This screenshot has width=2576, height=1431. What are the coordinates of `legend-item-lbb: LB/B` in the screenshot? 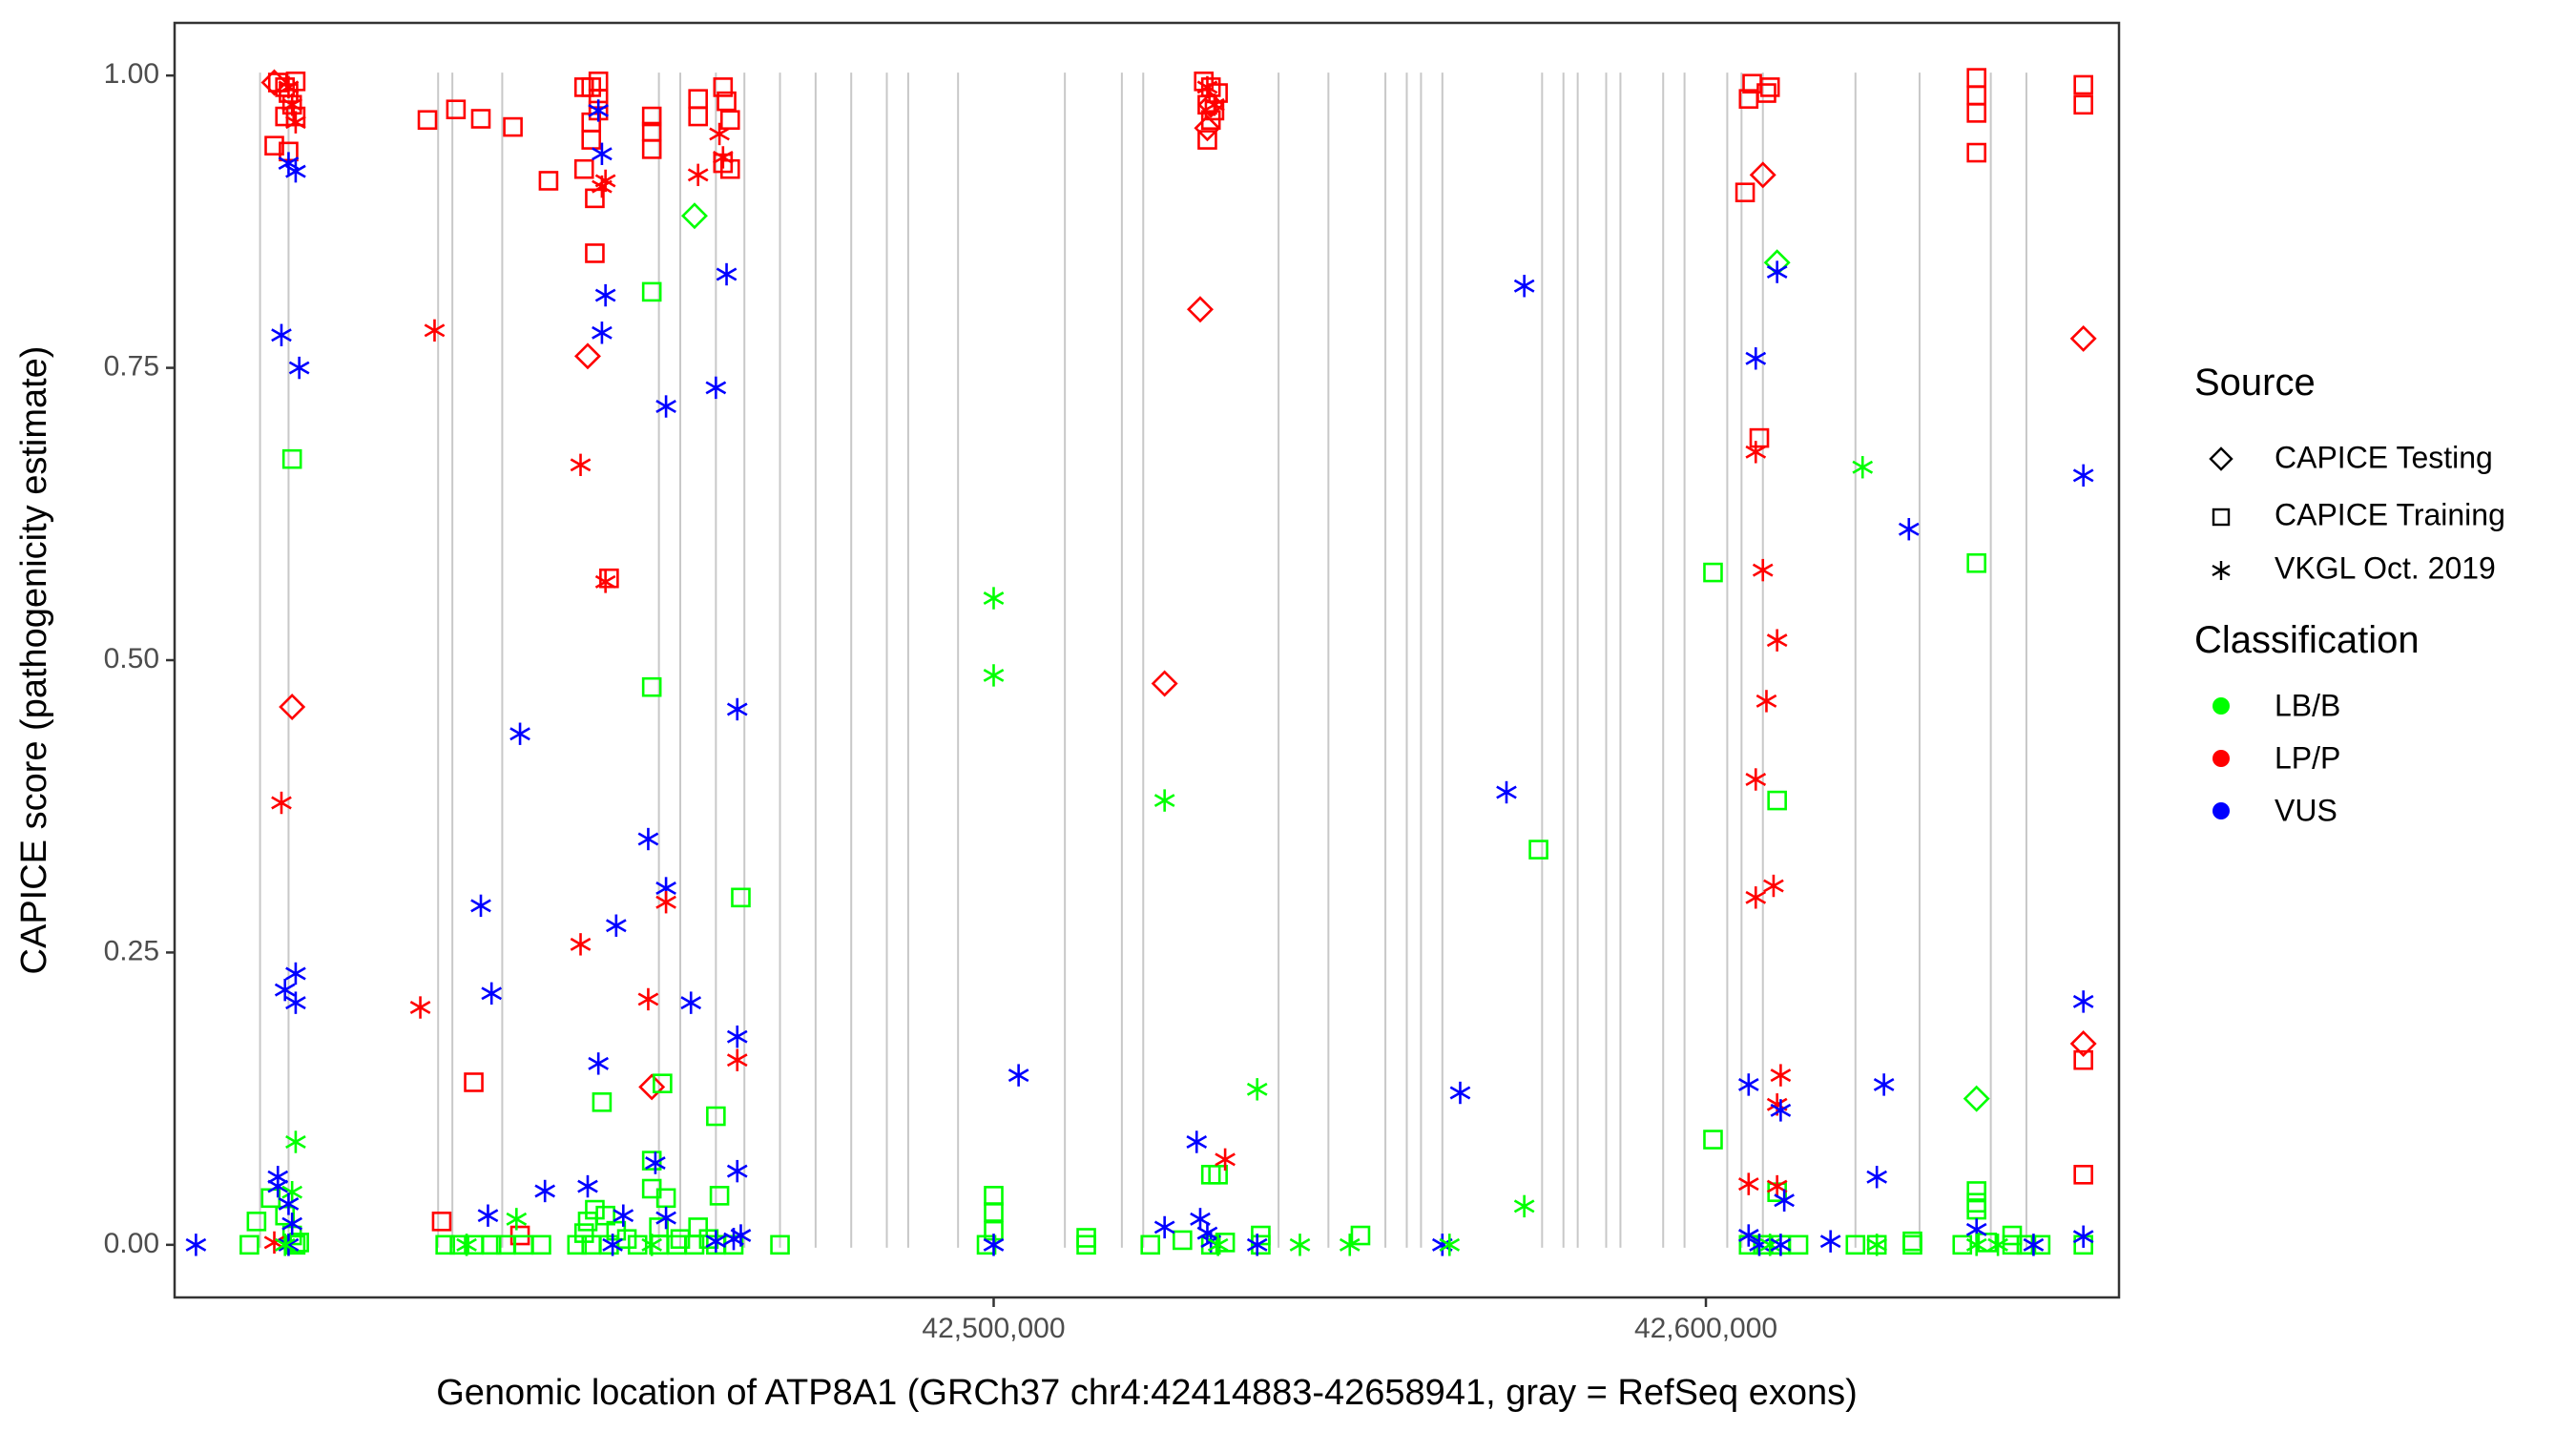 It's located at (2276, 705).